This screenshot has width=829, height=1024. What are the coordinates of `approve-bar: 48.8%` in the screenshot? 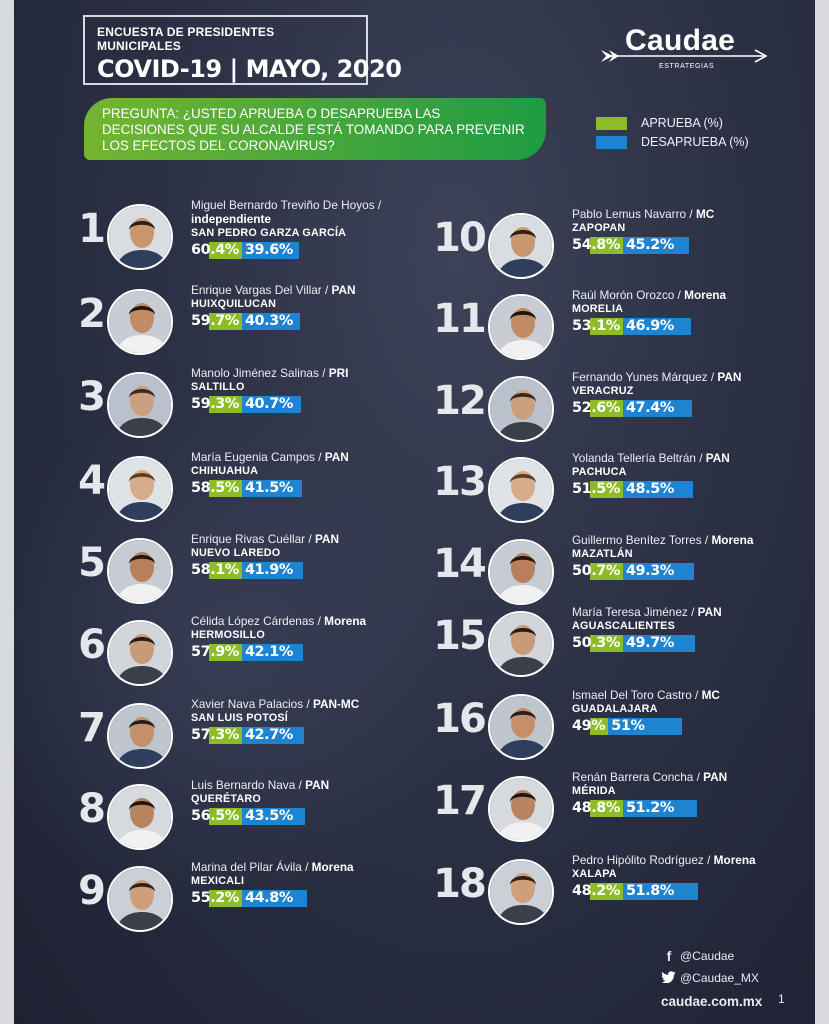 It's located at (597, 808).